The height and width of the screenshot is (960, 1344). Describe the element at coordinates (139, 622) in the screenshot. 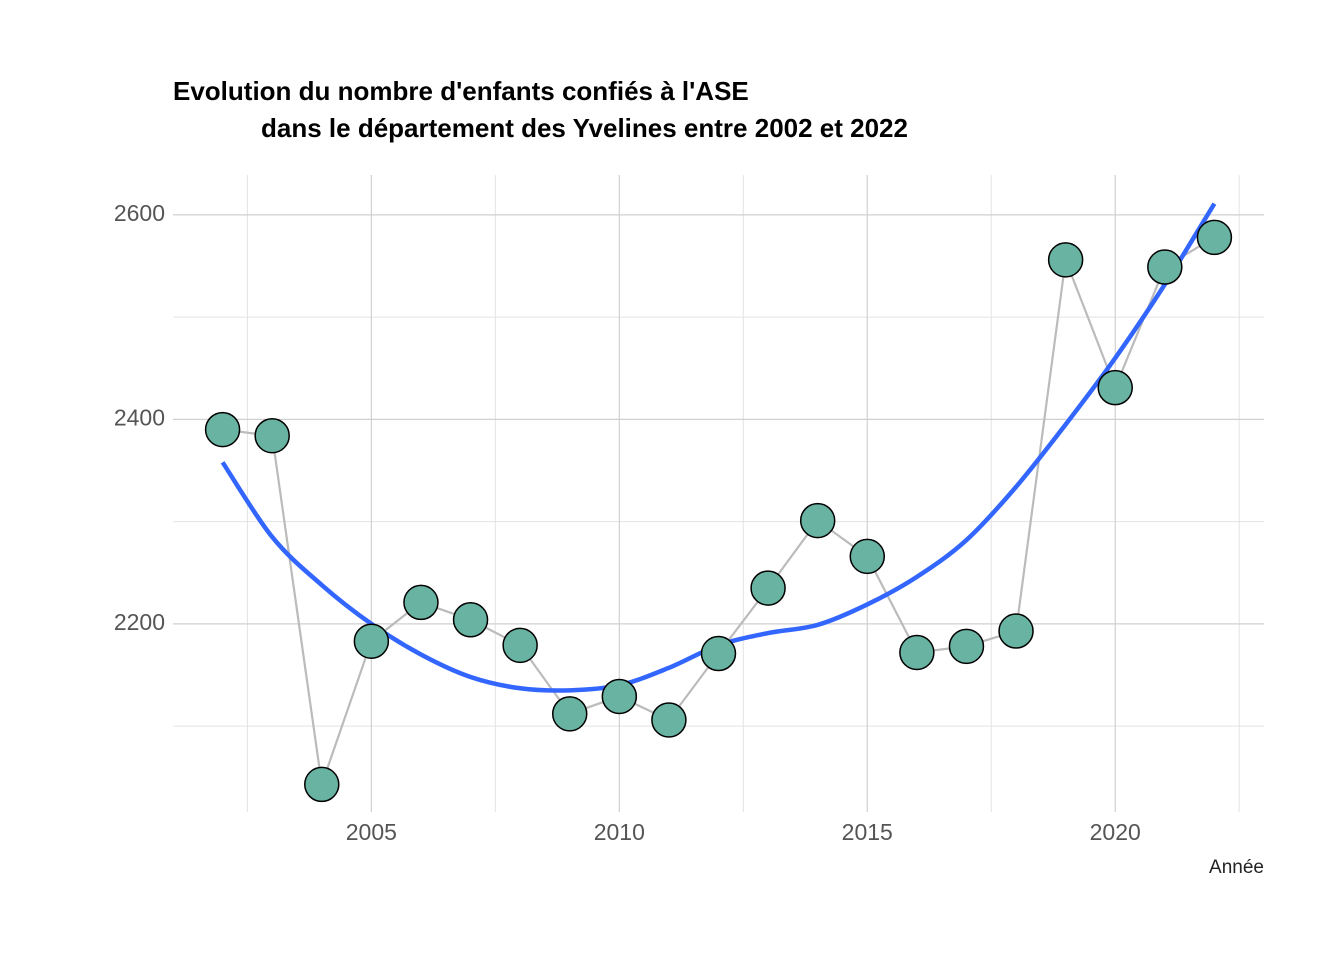

I see `y-tick-label: 2200` at that location.